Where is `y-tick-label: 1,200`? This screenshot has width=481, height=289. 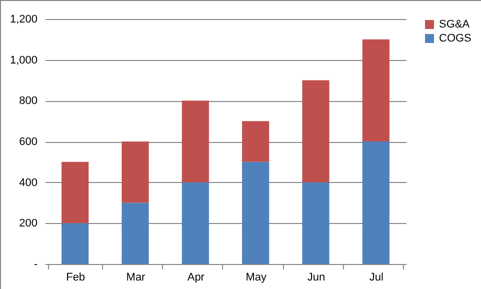
y-tick-label: 1,200 is located at coordinates (24, 20).